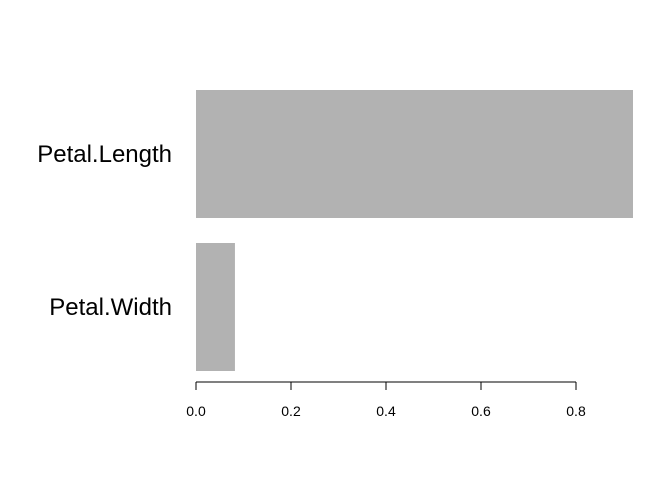 The height and width of the screenshot is (480, 672). Describe the element at coordinates (215, 307) in the screenshot. I see `bar-petal-width` at that location.